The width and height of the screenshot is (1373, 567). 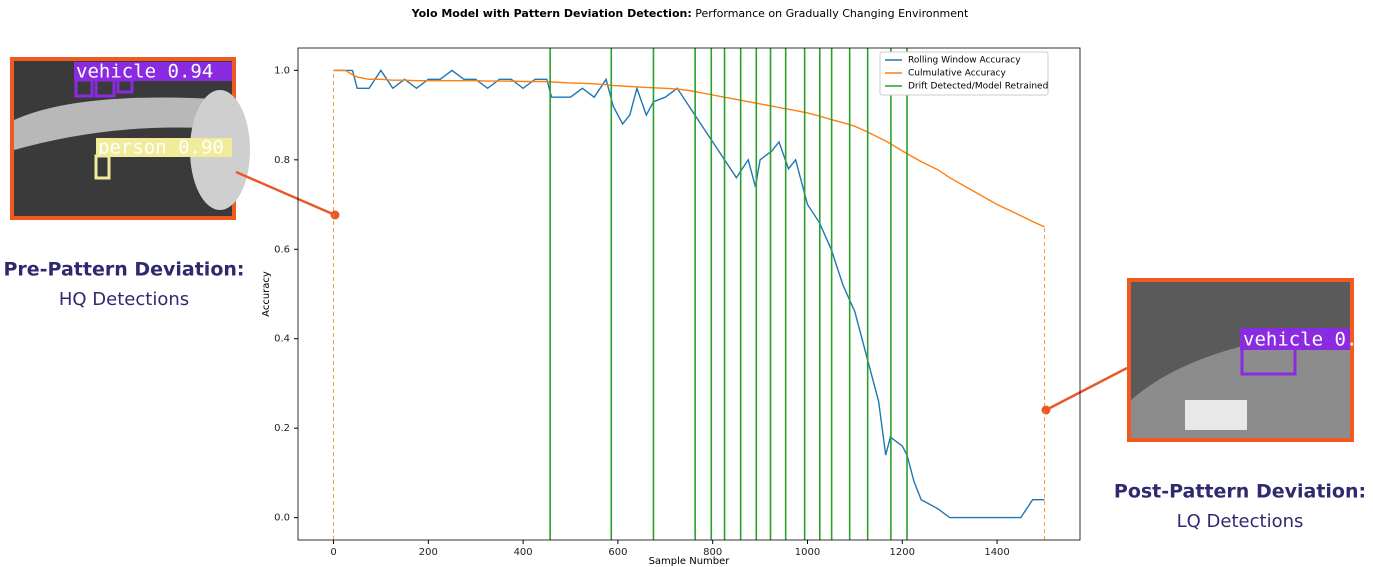 What do you see at coordinates (1216, 415) in the screenshot?
I see `shape` at bounding box center [1216, 415].